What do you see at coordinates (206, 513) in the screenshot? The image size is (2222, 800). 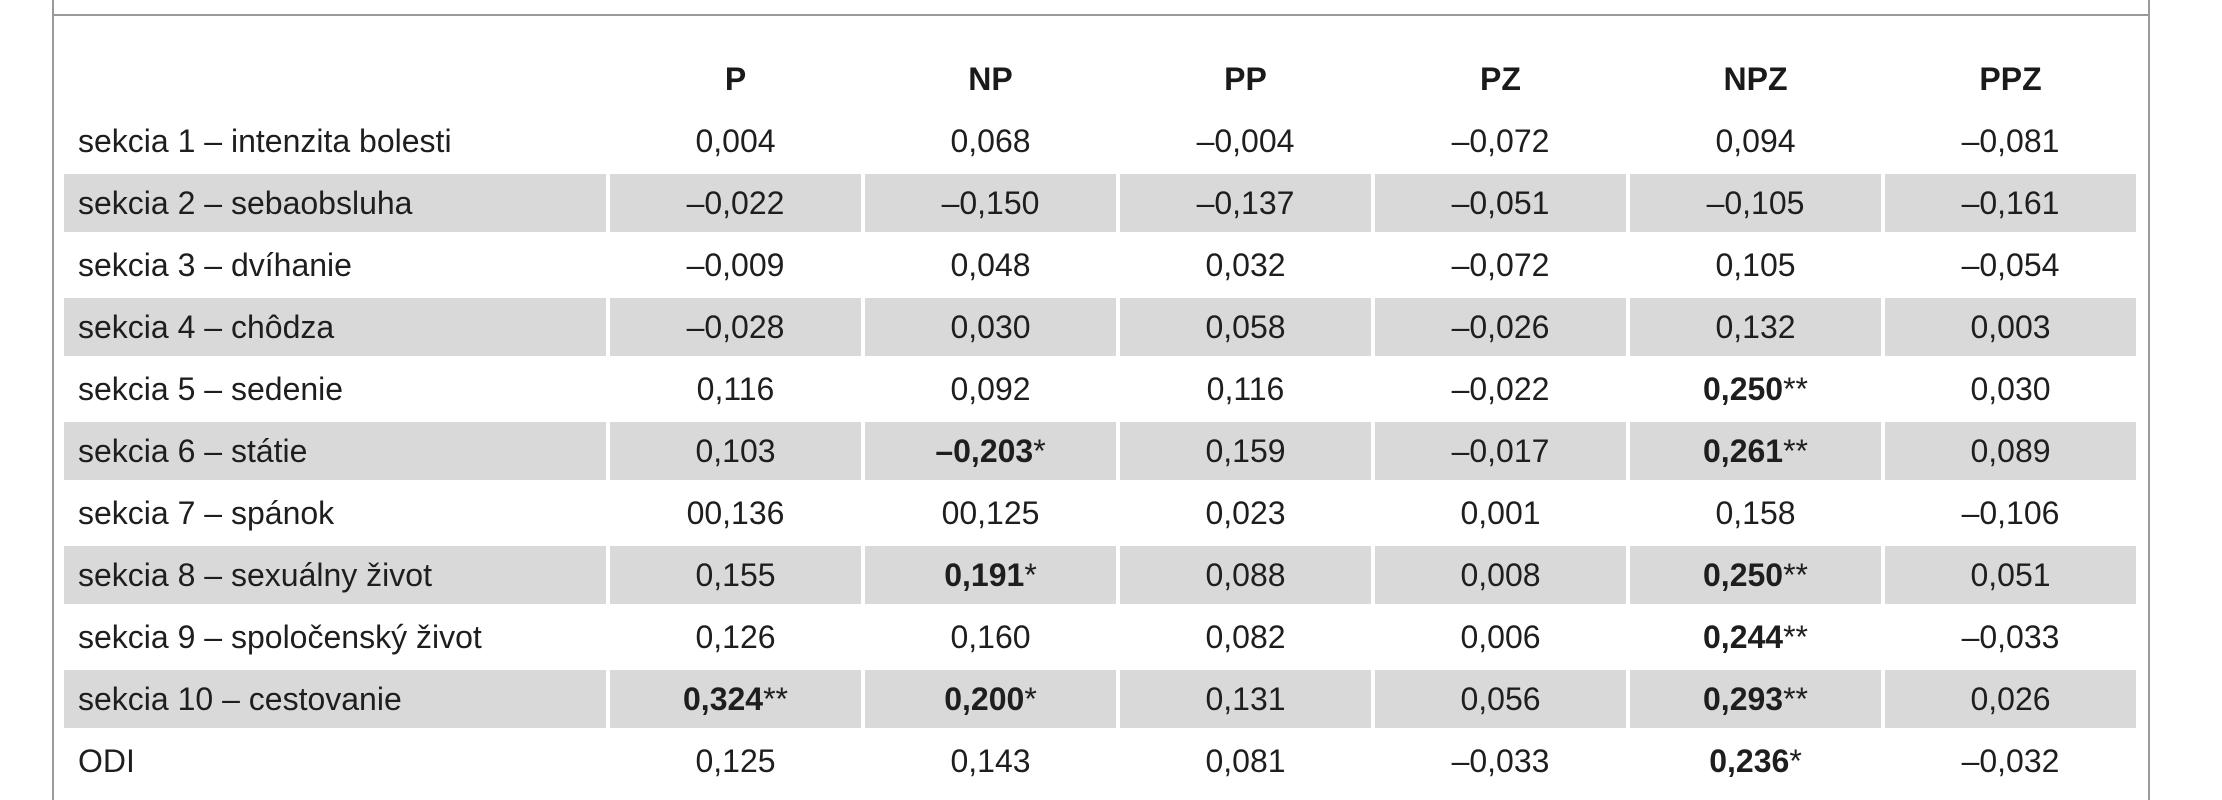 I see `row-label: sekcia 7 – spánok` at bounding box center [206, 513].